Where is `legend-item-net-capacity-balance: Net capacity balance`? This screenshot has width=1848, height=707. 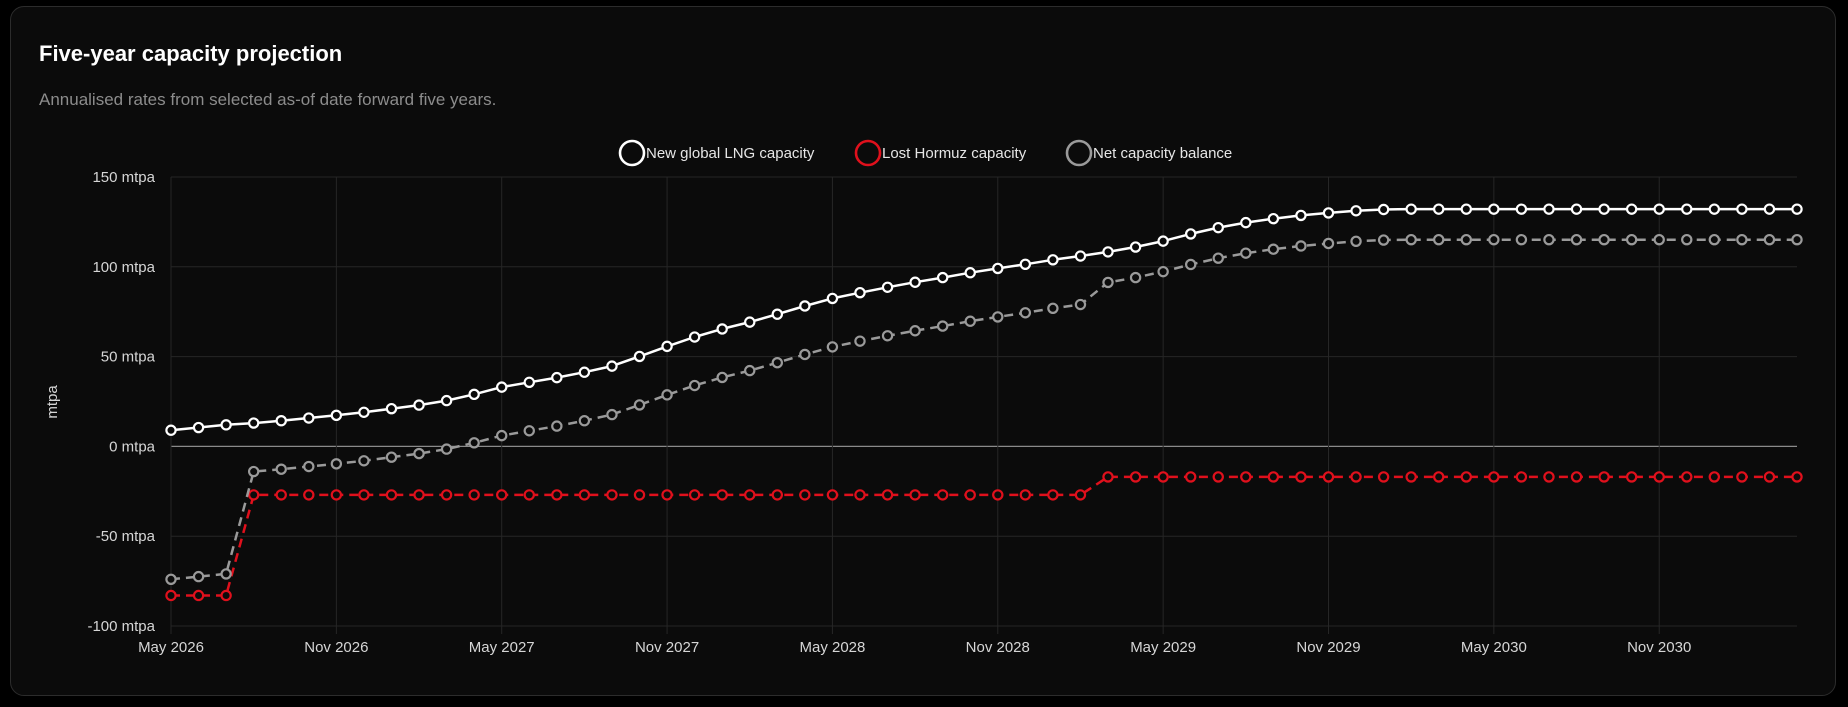
legend-item-net-capacity-balance: Net capacity balance is located at coordinates (1148, 153).